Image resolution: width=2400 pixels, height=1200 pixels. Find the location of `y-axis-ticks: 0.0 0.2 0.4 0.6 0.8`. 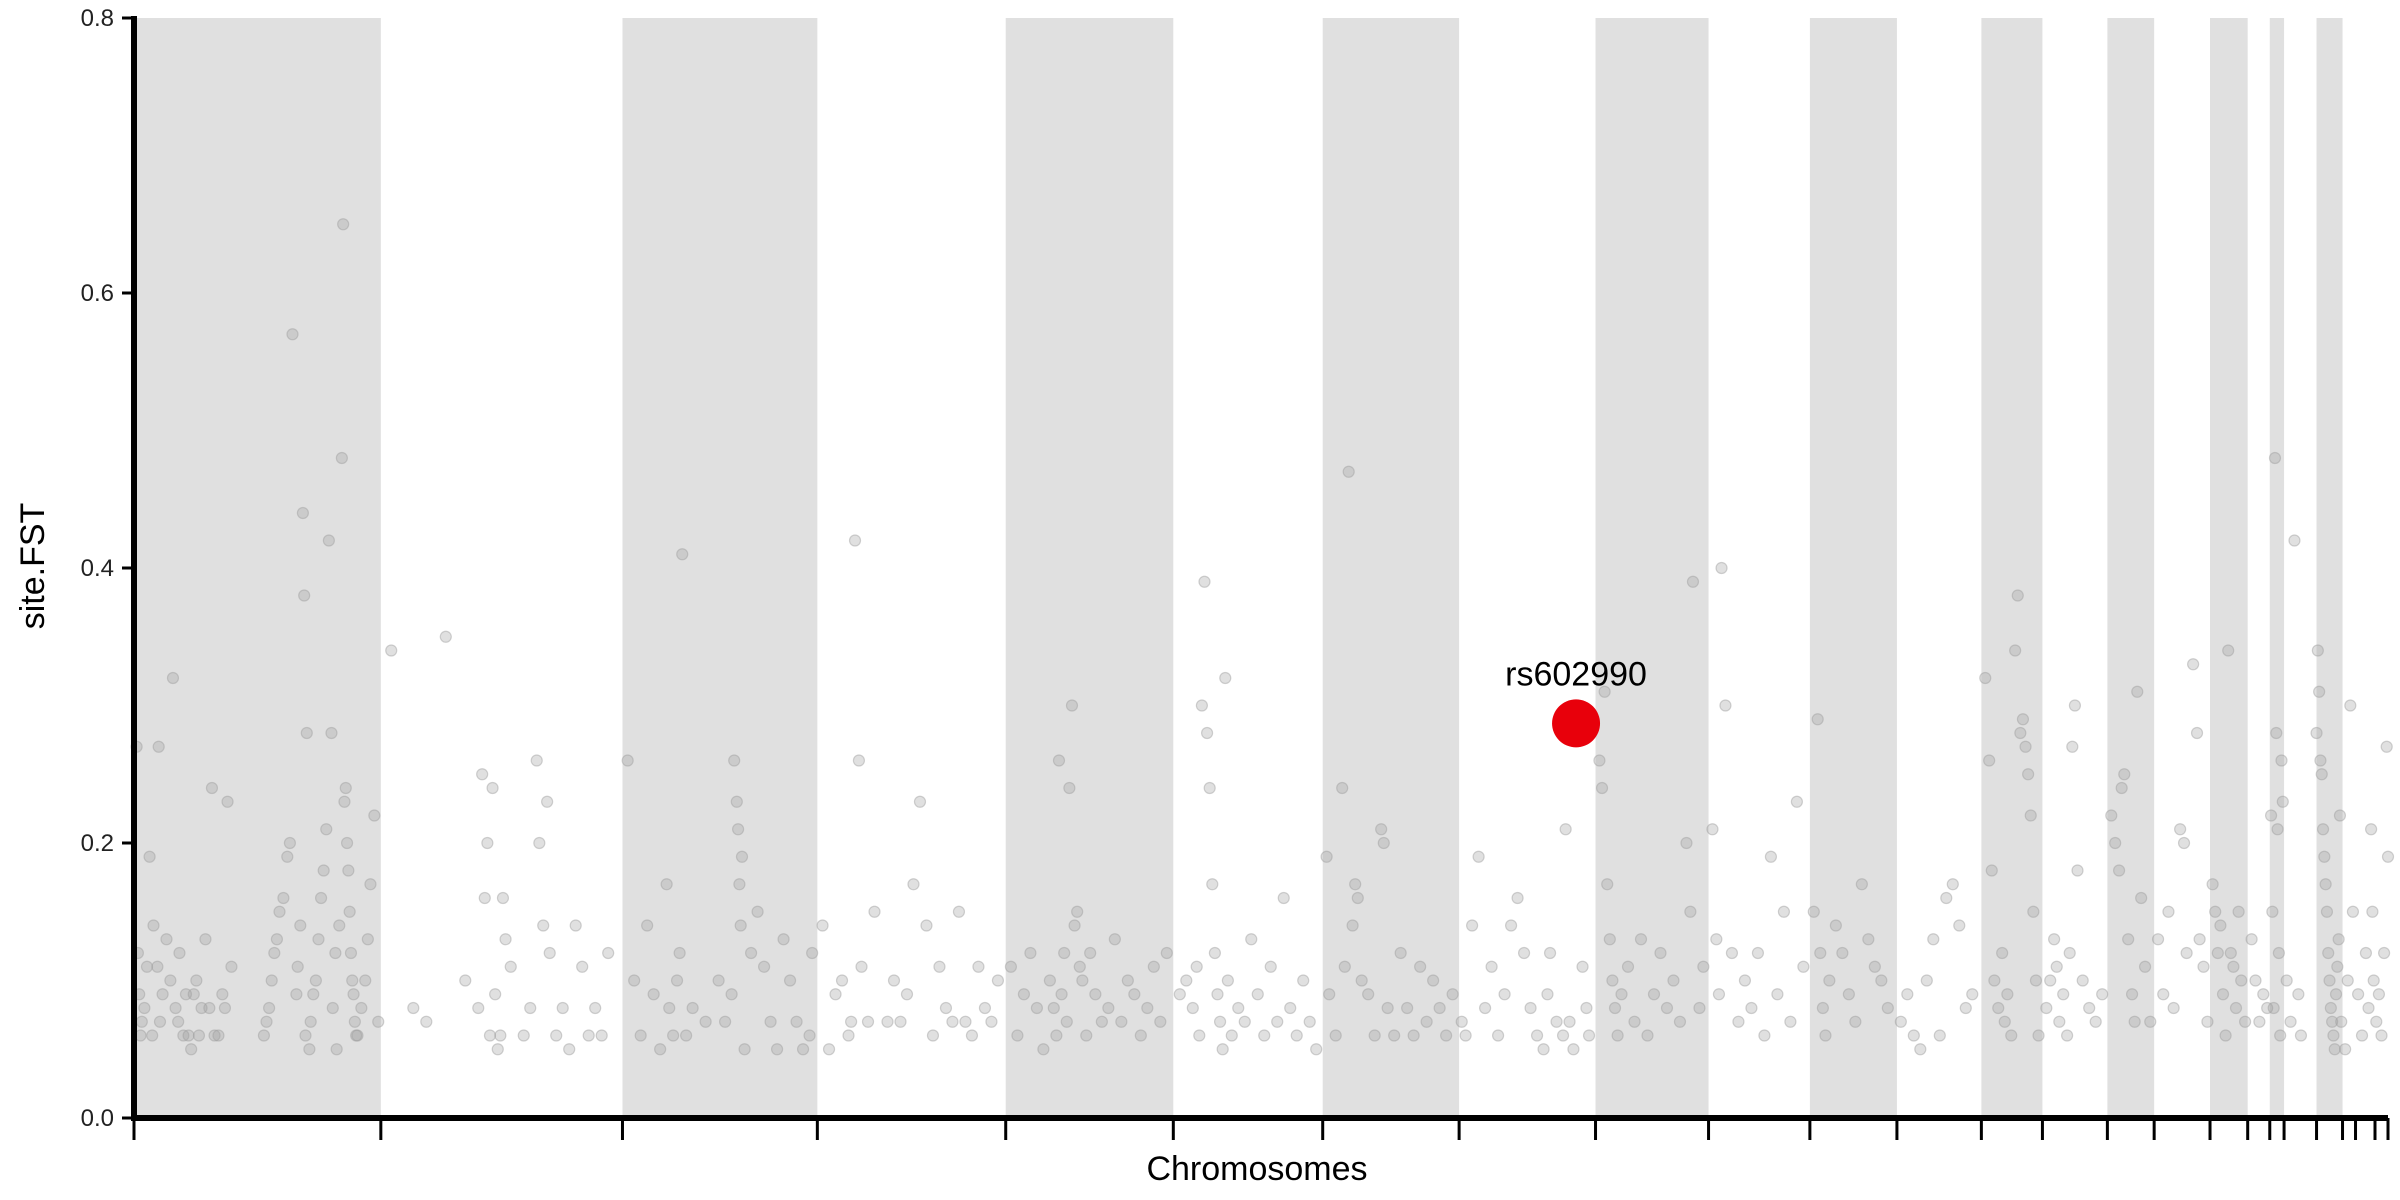

y-axis-ticks: 0.0 0.2 0.4 0.6 0.8 is located at coordinates (107, 568).